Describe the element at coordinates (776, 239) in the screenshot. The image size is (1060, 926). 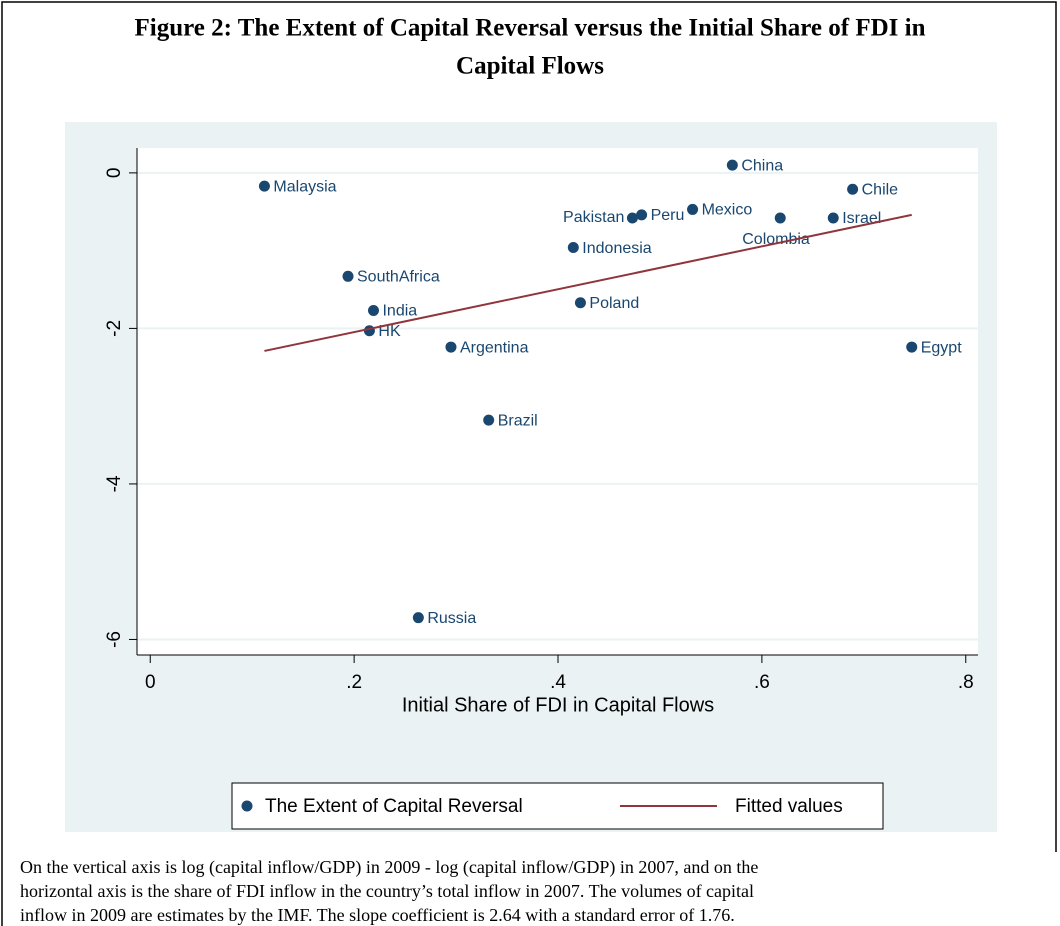
I see `point-label: Colombia` at that location.